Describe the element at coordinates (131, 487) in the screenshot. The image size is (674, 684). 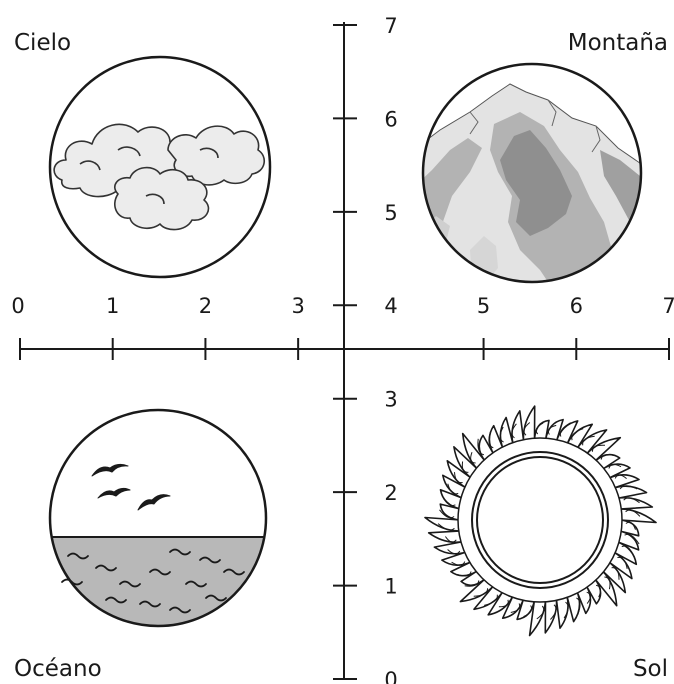
I see `bird-icons` at that location.